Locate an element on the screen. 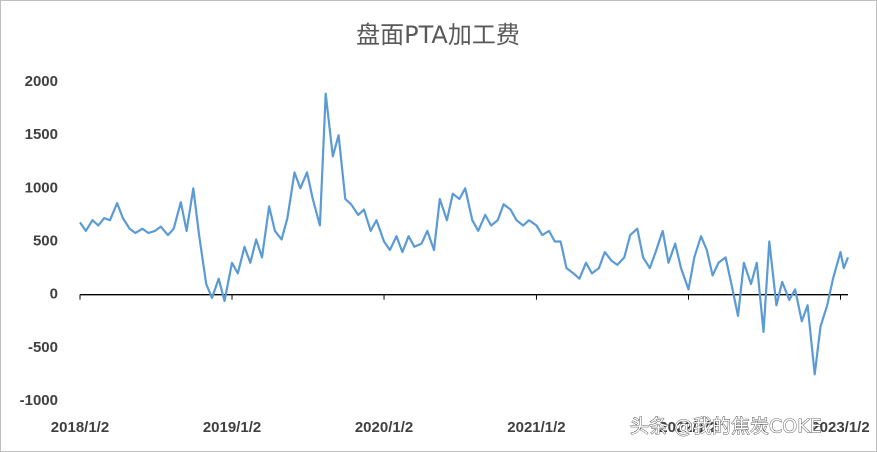  x-tick-label: 2023/1/2 is located at coordinates (840, 427).